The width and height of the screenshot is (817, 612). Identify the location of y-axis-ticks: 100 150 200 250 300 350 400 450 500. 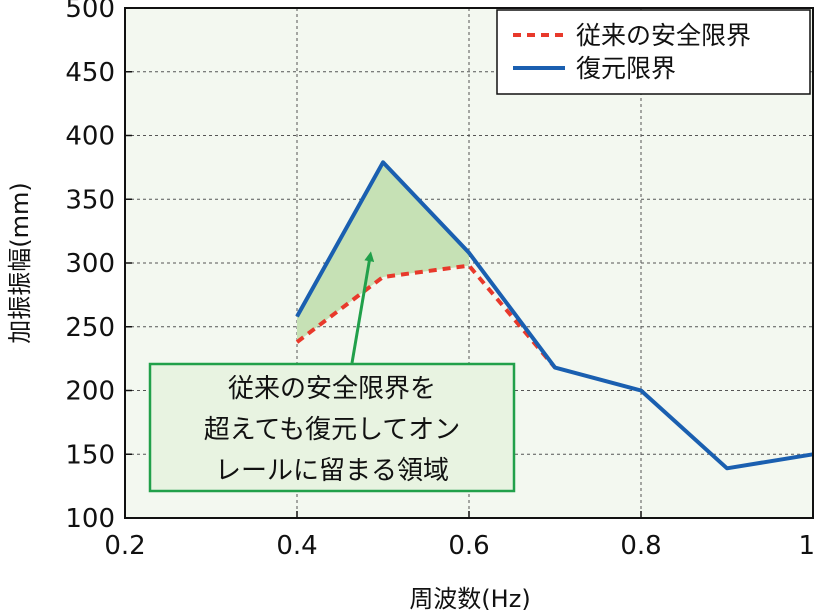
(98, 267).